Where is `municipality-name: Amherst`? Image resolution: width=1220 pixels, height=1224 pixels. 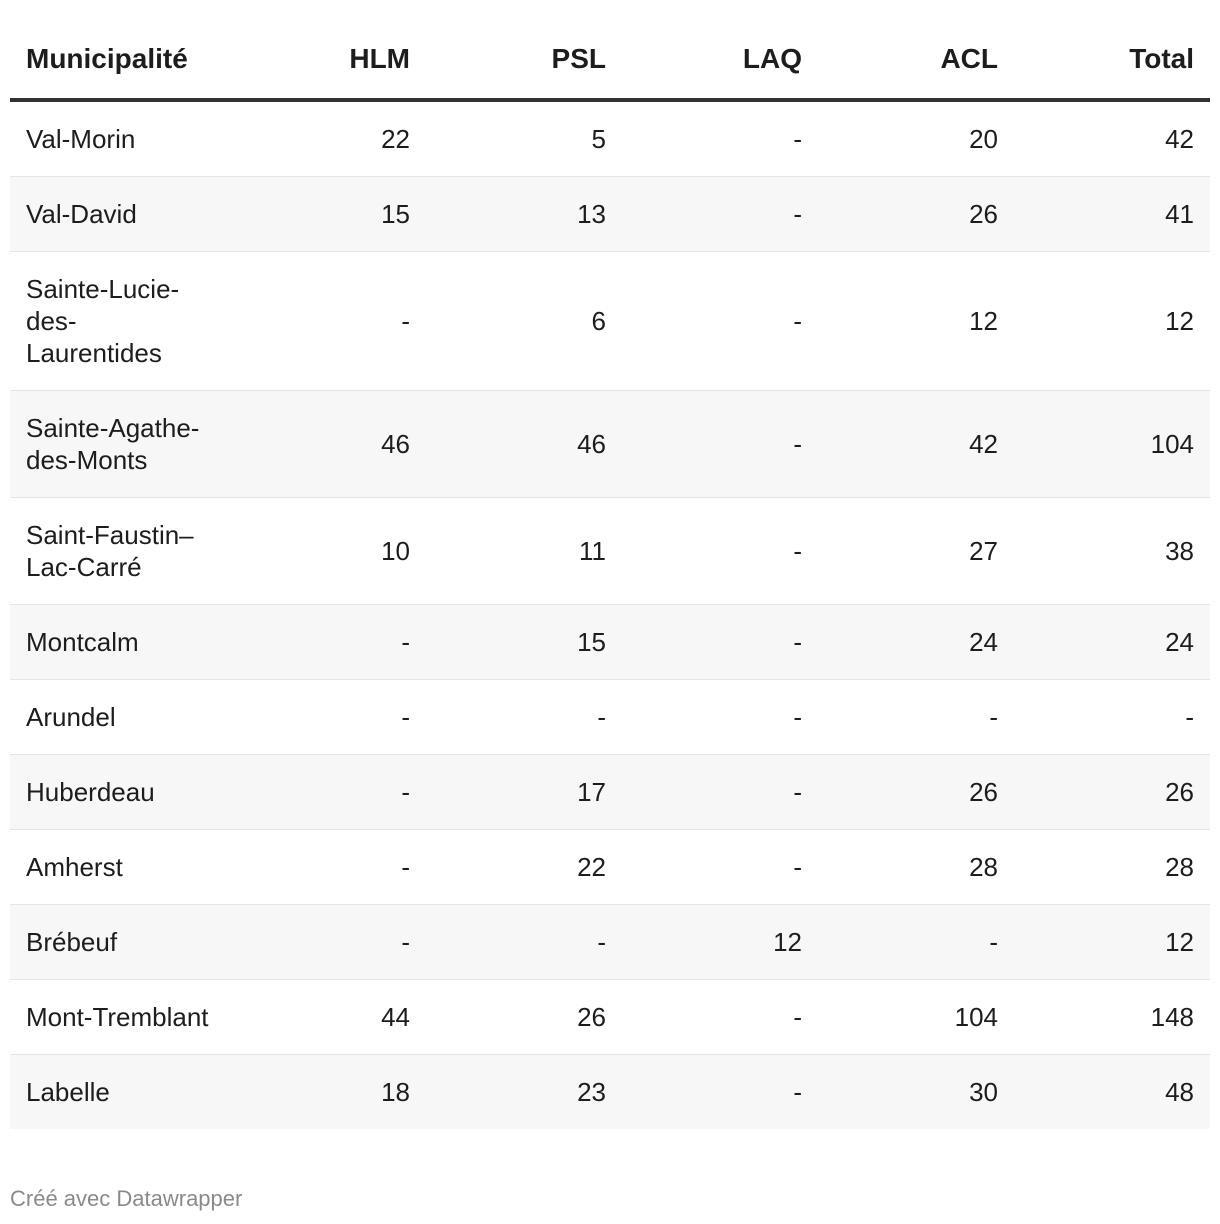 municipality-name: Amherst is located at coordinates (74, 867).